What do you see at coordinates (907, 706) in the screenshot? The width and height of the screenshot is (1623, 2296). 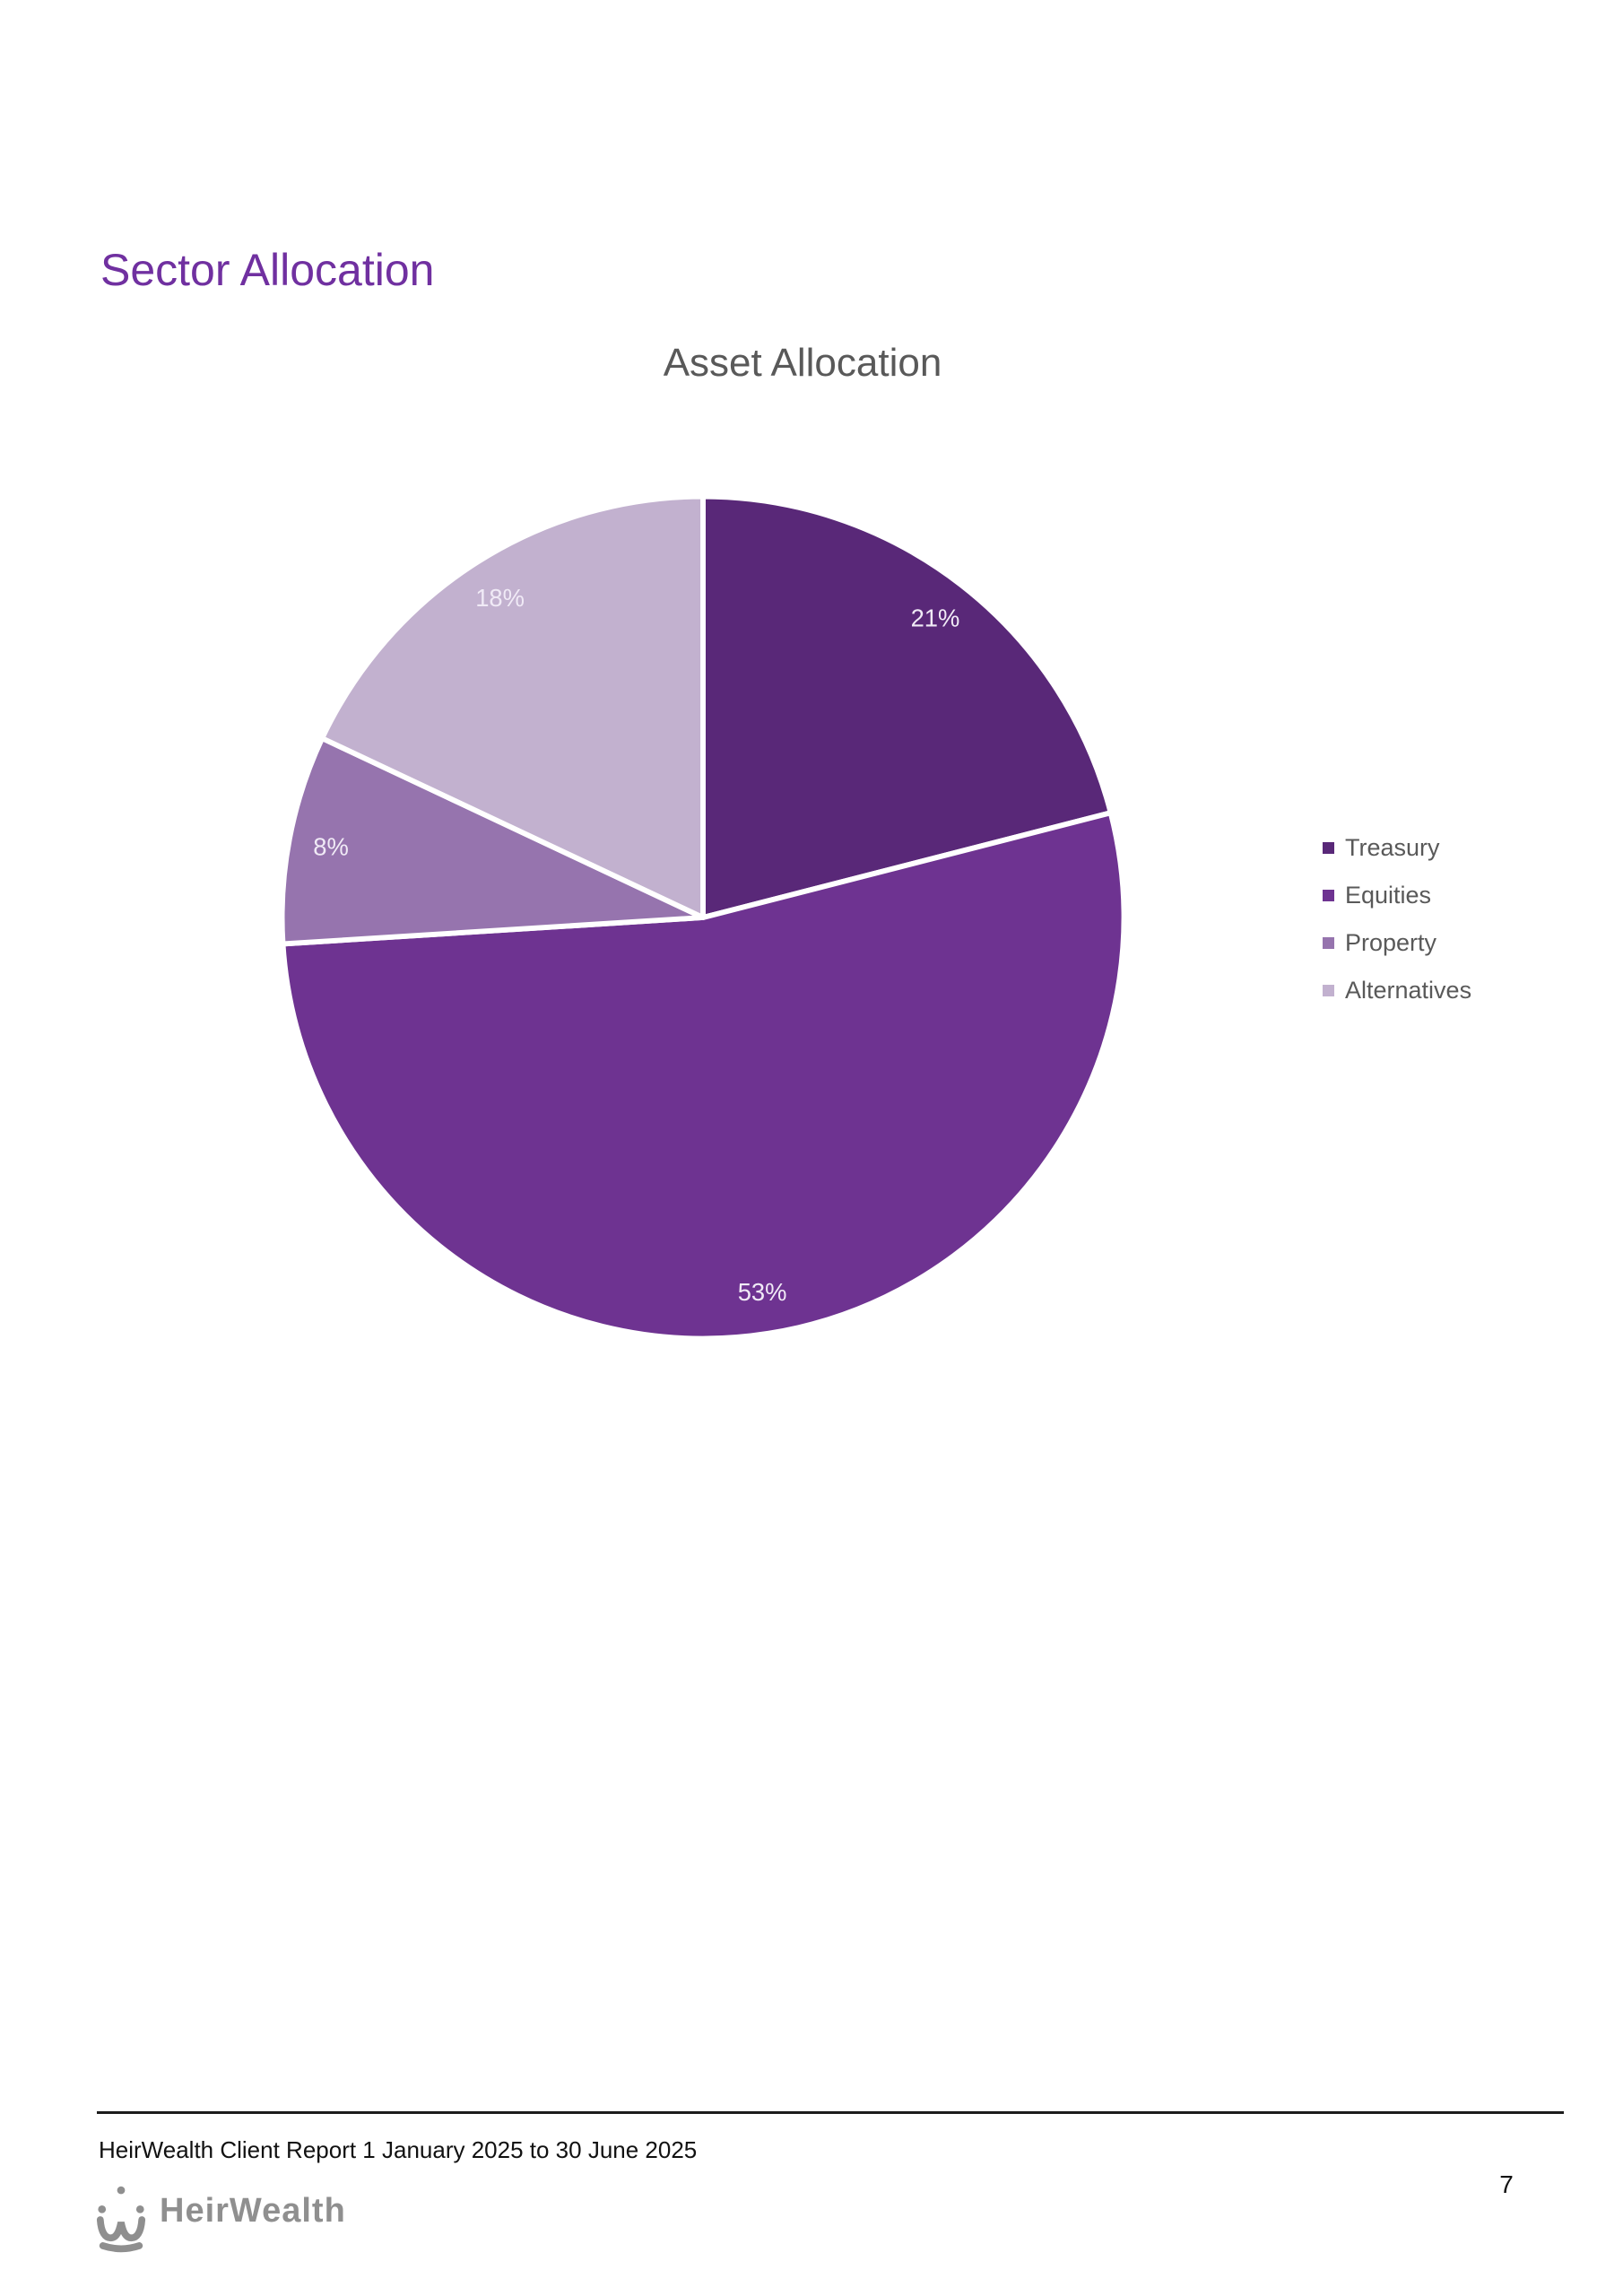 I see `pie-slice-treasury` at bounding box center [907, 706].